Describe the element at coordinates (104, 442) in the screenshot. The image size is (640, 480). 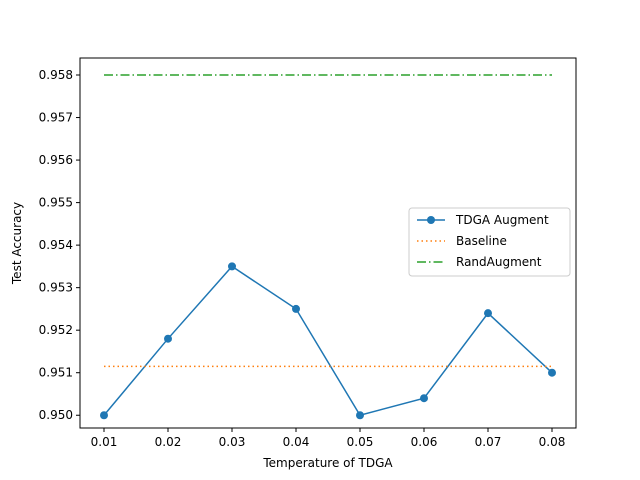
I see `x-tick-label: 0.01` at that location.